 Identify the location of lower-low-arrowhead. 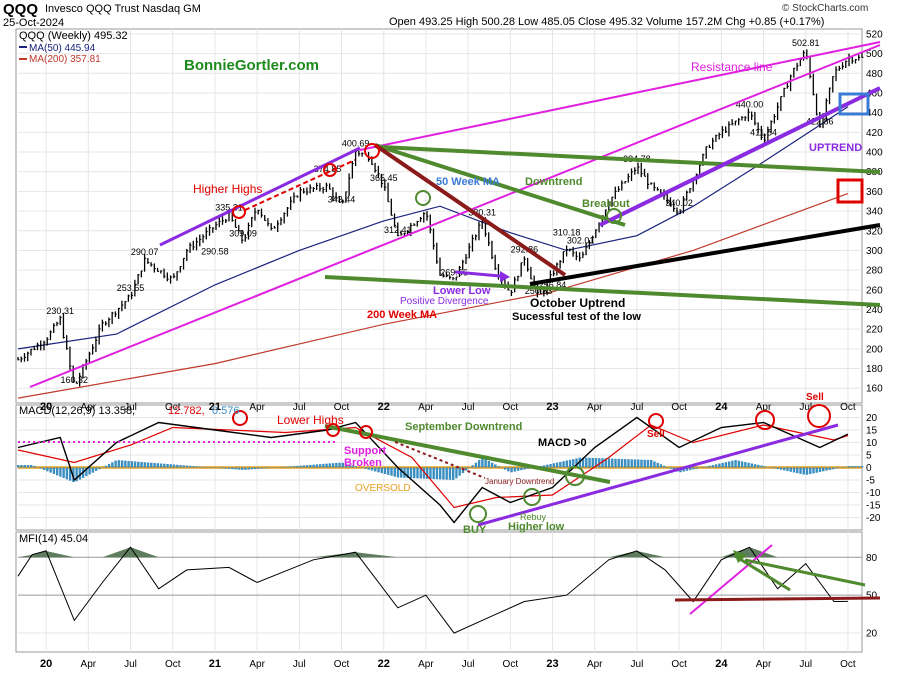
(505, 276).